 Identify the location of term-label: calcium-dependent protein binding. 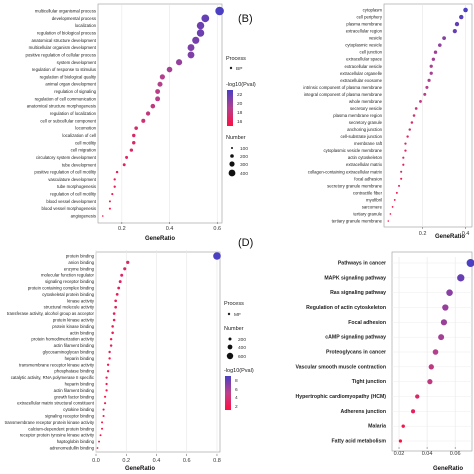
(61, 428).